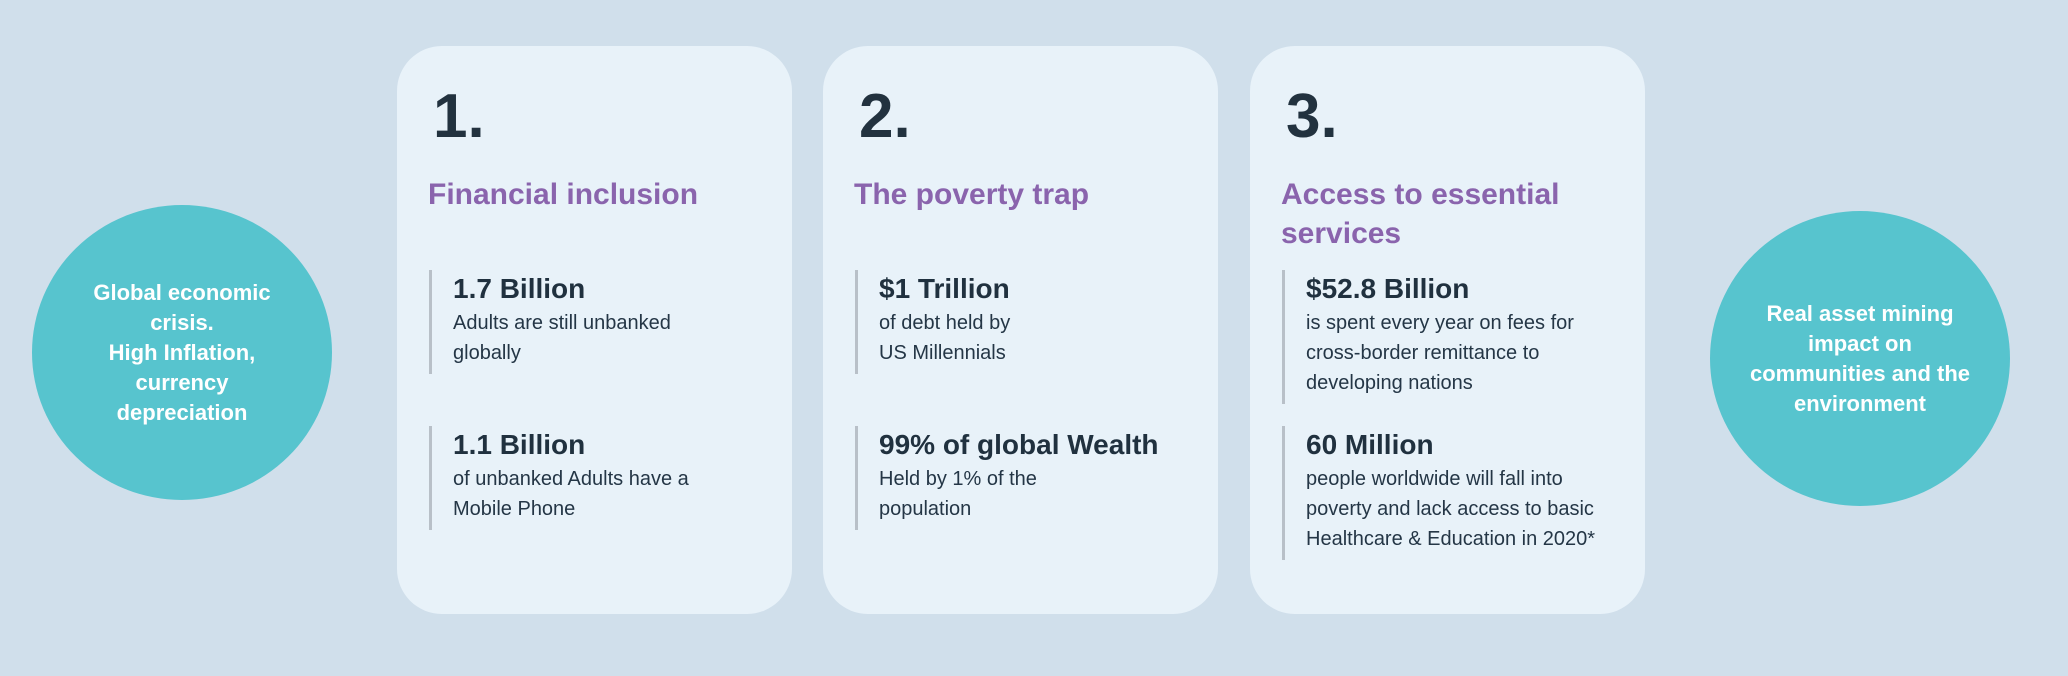 Image resolution: width=2068 pixels, height=676 pixels. Describe the element at coordinates (1860, 373) in the screenshot. I see `right-circle-line: communities and the` at that location.